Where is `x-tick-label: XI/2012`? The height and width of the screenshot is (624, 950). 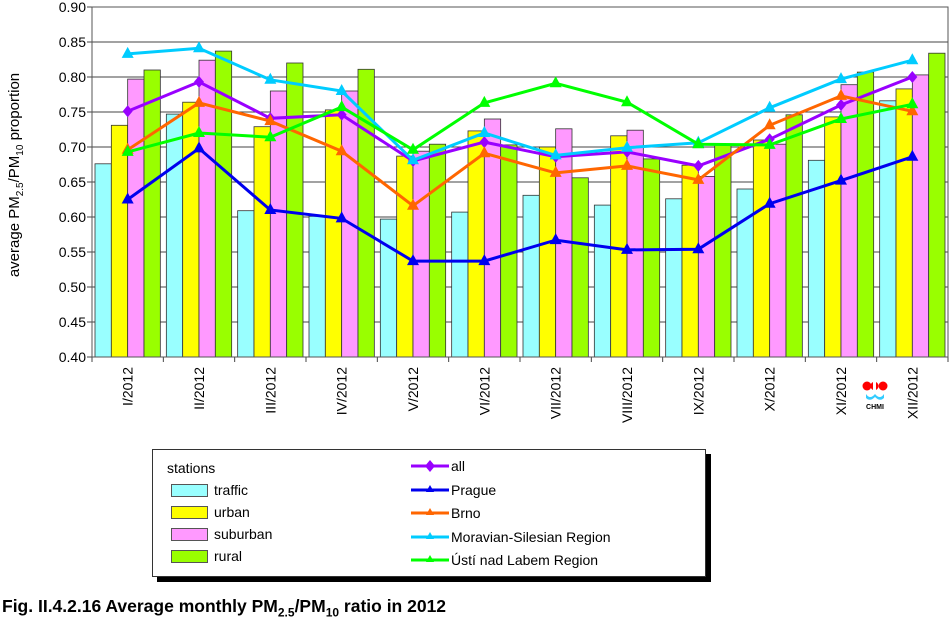
x-tick-label: XI/2012 is located at coordinates (841, 391).